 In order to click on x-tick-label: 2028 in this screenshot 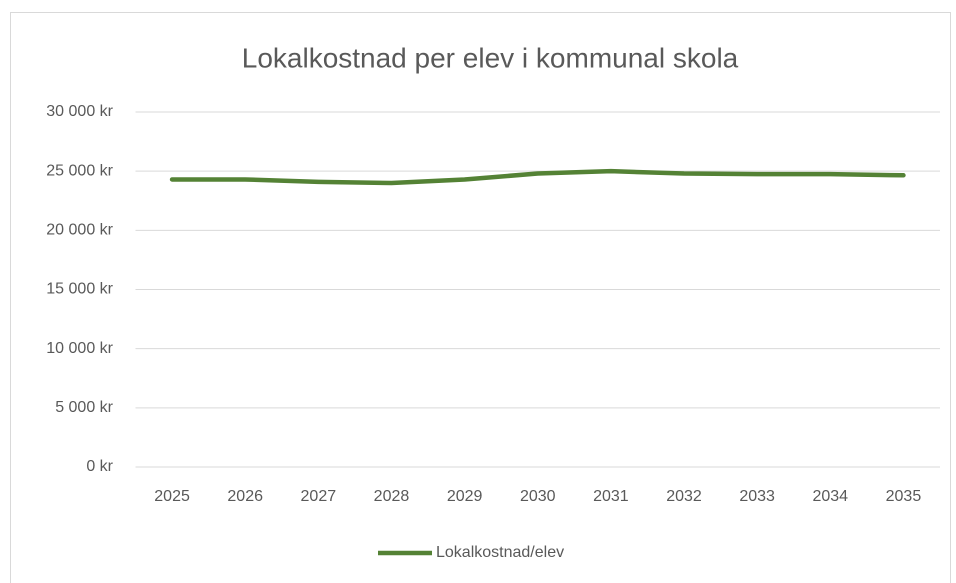, I will do `click(392, 496)`.